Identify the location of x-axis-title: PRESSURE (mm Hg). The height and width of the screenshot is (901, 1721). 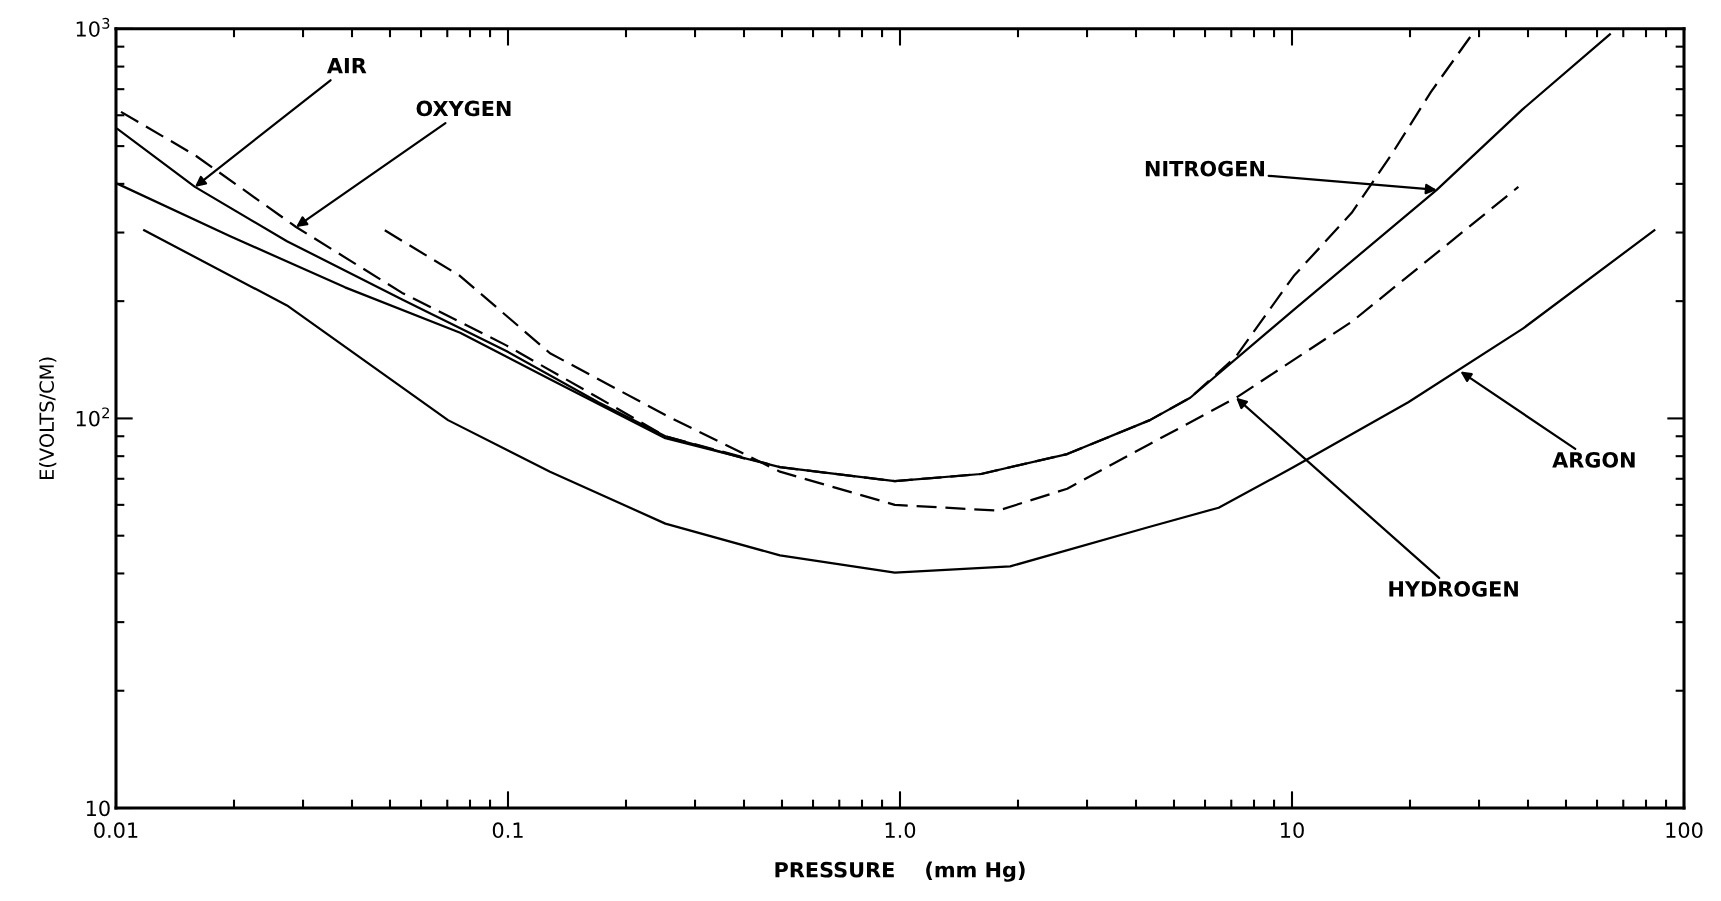
(900, 871).